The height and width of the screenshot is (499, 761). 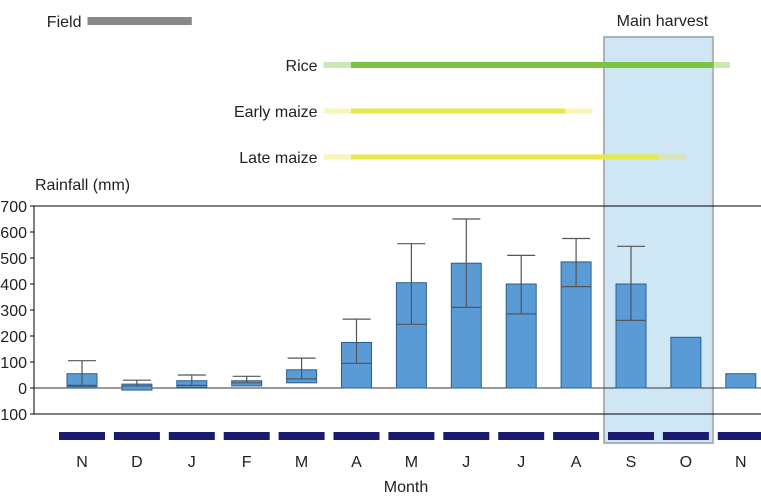 What do you see at coordinates (22, 389) in the screenshot?
I see `y-tick-label: 0` at bounding box center [22, 389].